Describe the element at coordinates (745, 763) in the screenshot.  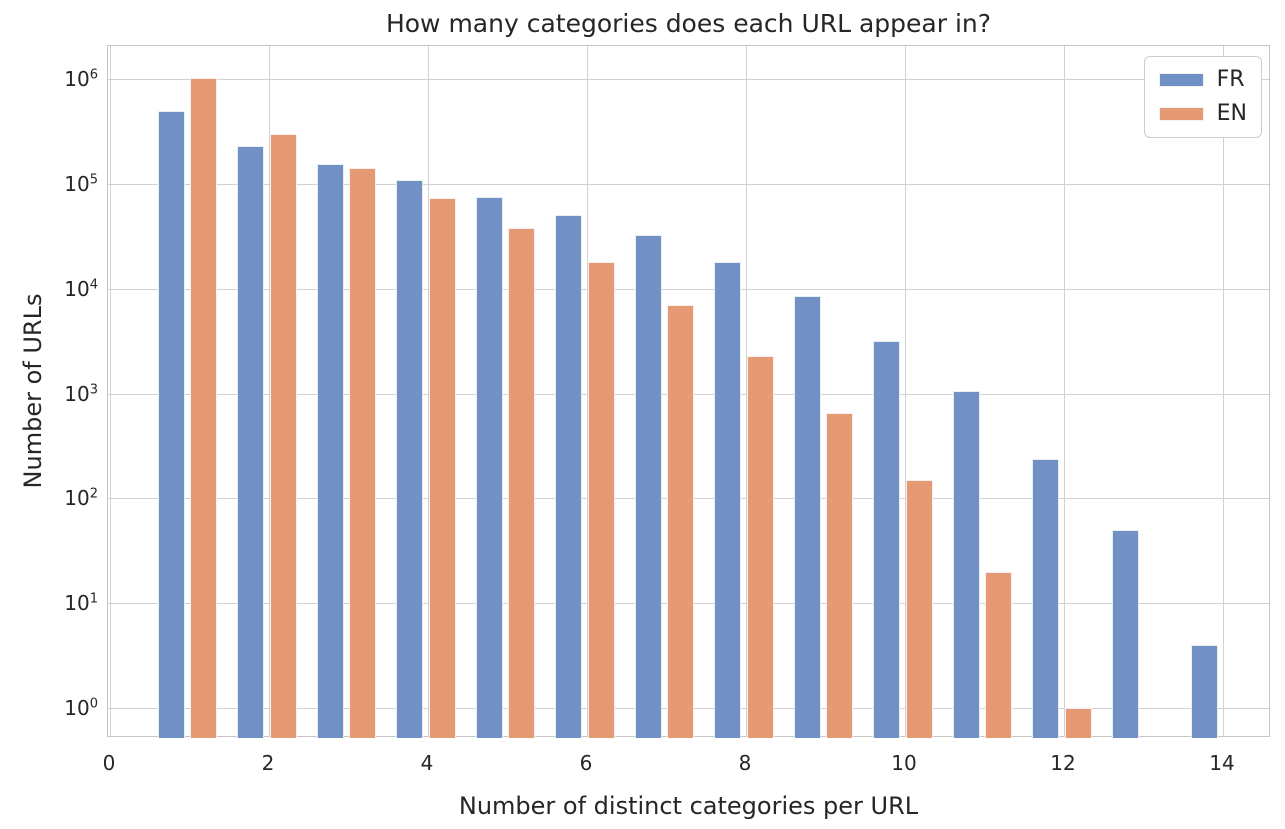
I see `x-tick-label-8: 8` at that location.